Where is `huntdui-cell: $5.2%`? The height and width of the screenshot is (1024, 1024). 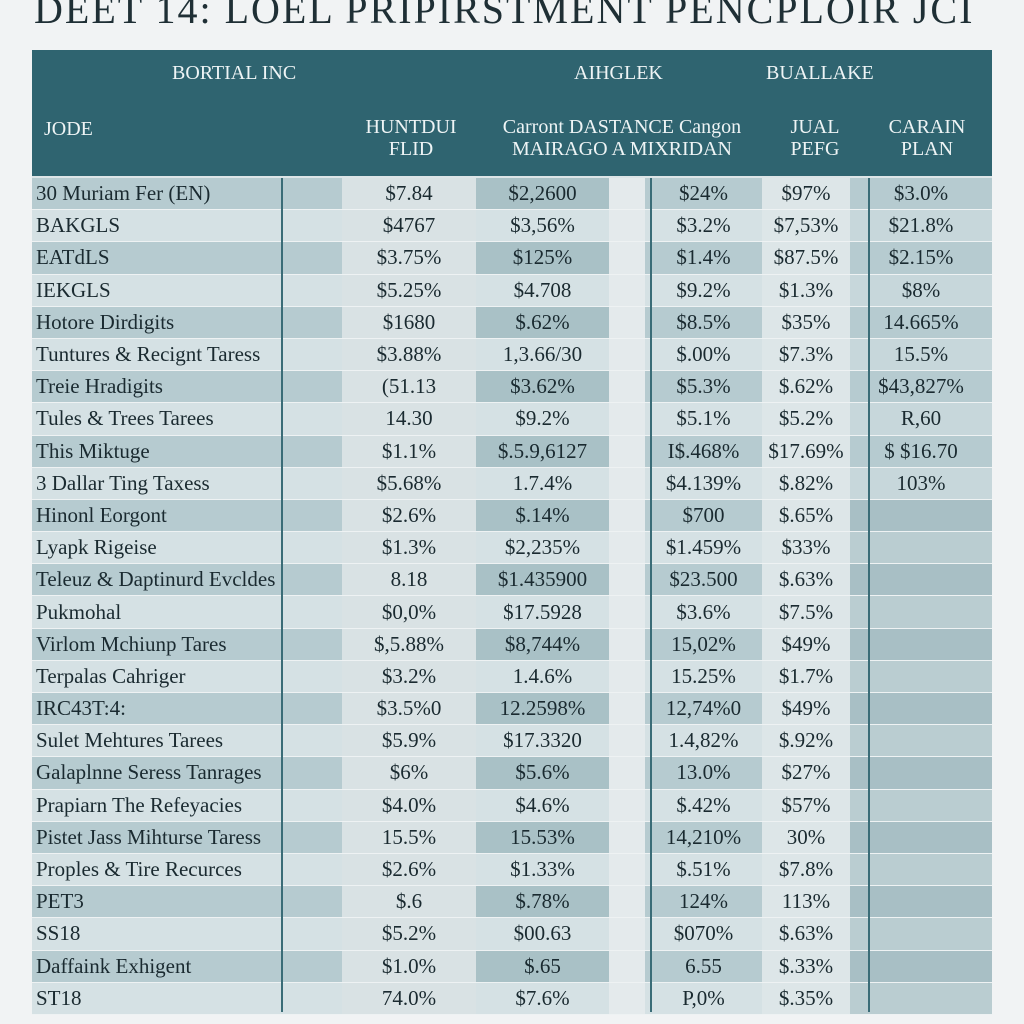
huntdui-cell: $5.2% is located at coordinates (409, 934).